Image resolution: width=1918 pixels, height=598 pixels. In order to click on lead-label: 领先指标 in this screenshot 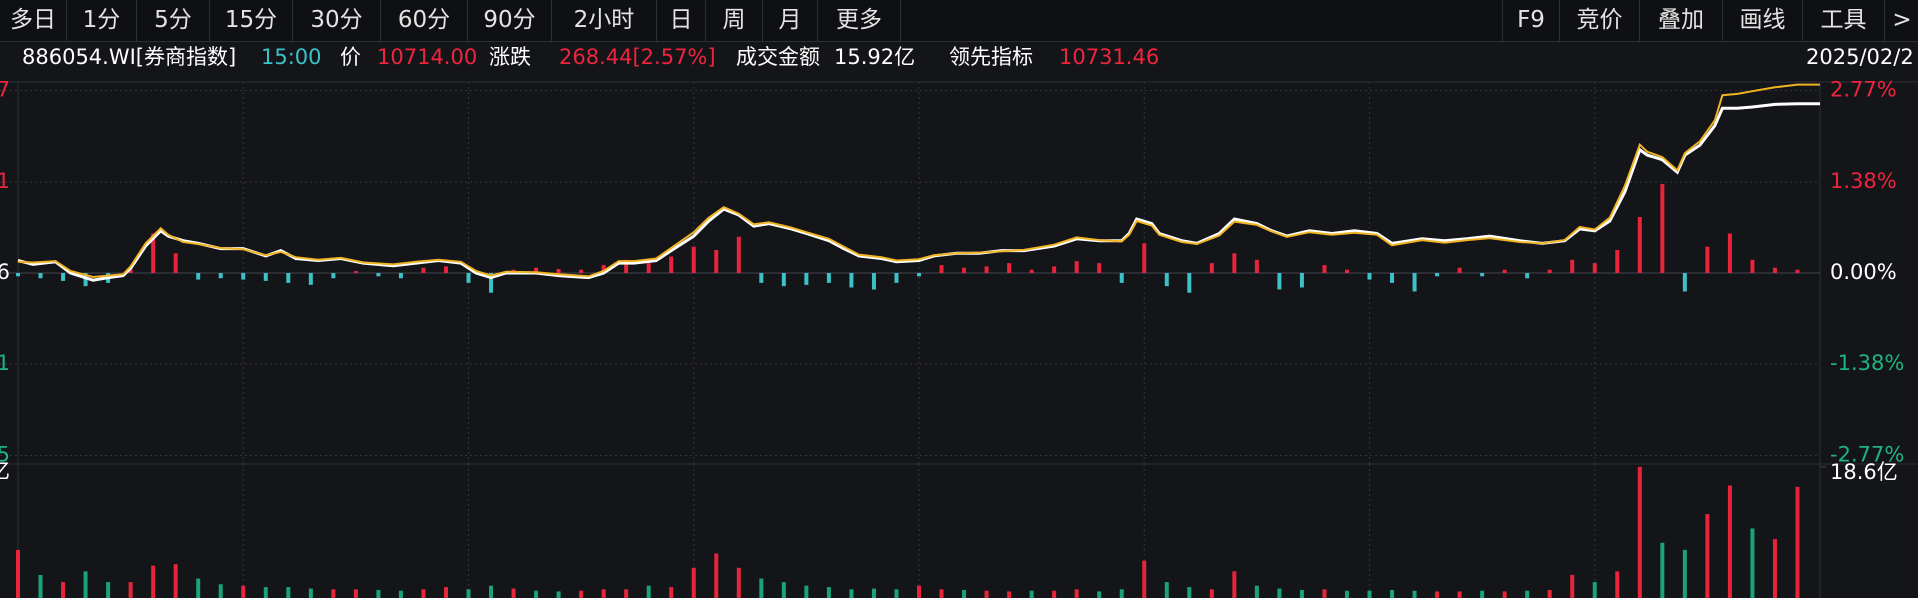, I will do `click(991, 57)`.